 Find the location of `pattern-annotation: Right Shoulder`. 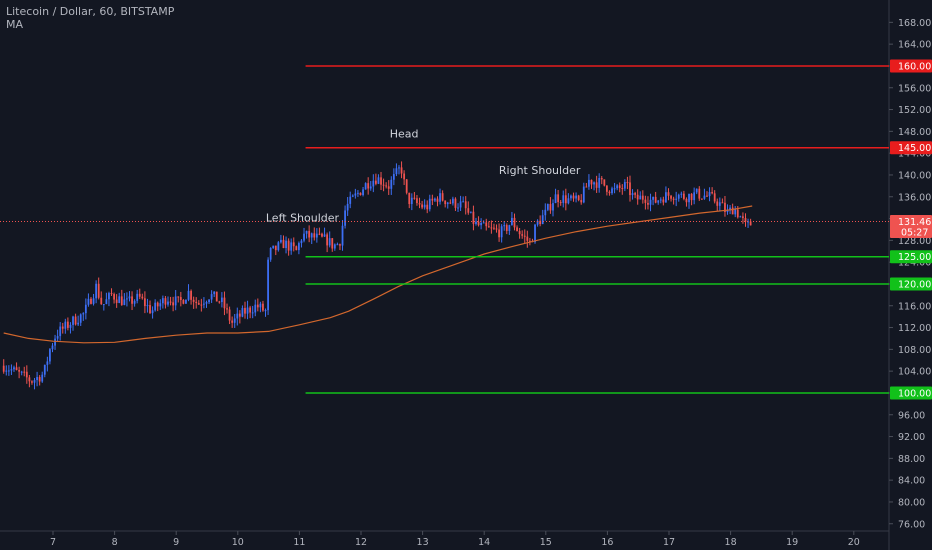

pattern-annotation: Right Shoulder is located at coordinates (540, 170).